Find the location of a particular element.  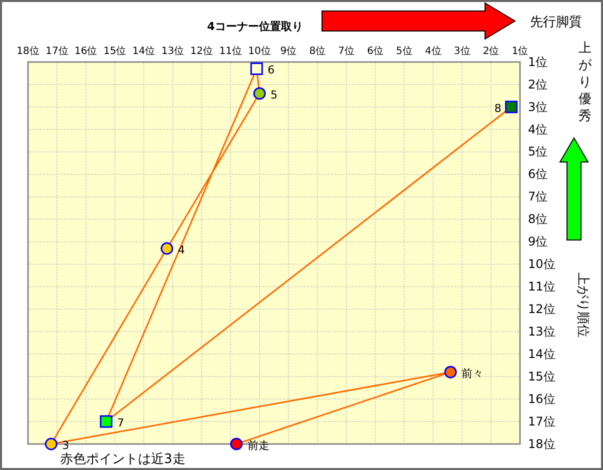

text: 赤色ポイントは近3走 is located at coordinates (123, 459).